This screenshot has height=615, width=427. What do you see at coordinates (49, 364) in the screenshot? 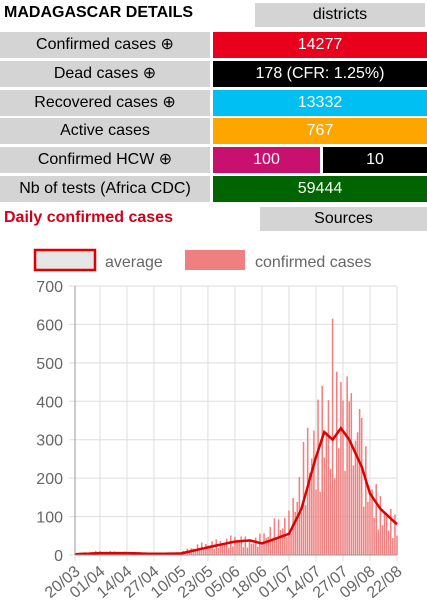
I see `y-tick-label: 500` at bounding box center [49, 364].